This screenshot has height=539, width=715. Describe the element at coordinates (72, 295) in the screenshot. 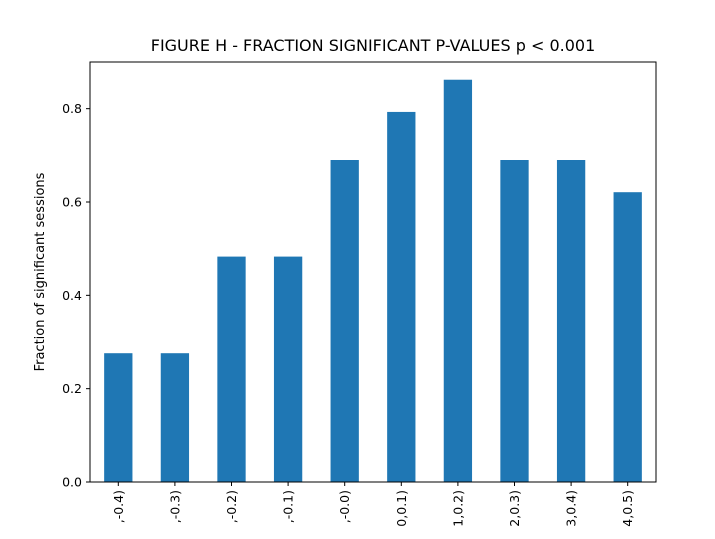

I see `y-tick-label-2: 0.4` at that location.